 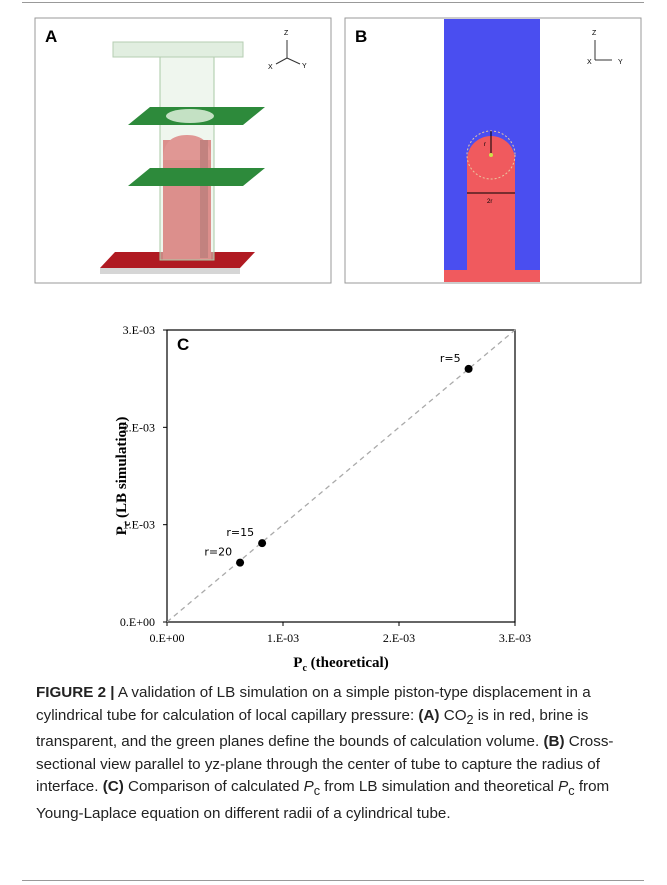 What do you see at coordinates (166, 638) in the screenshot?
I see `x-tick-label: 0.E+00` at bounding box center [166, 638].